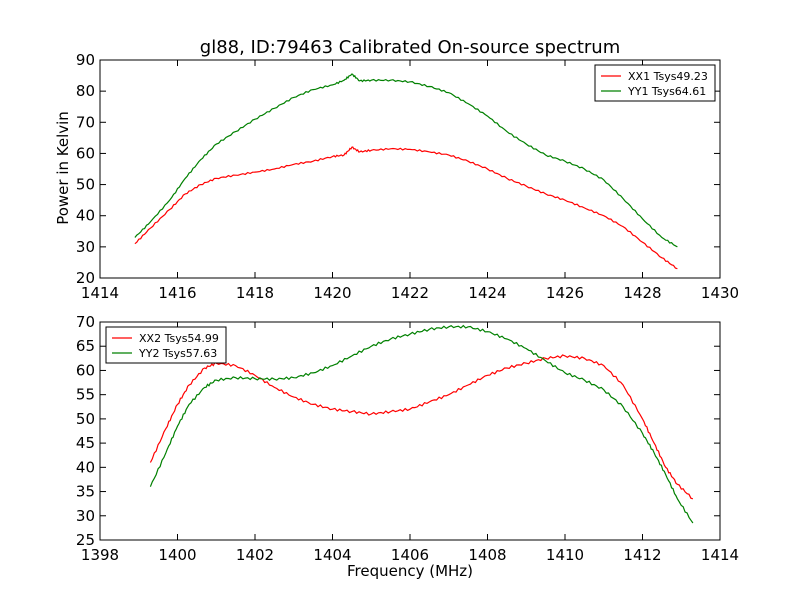  What do you see at coordinates (100, 555) in the screenshot?
I see `bottom-x-tick-label: 1398` at bounding box center [100, 555].